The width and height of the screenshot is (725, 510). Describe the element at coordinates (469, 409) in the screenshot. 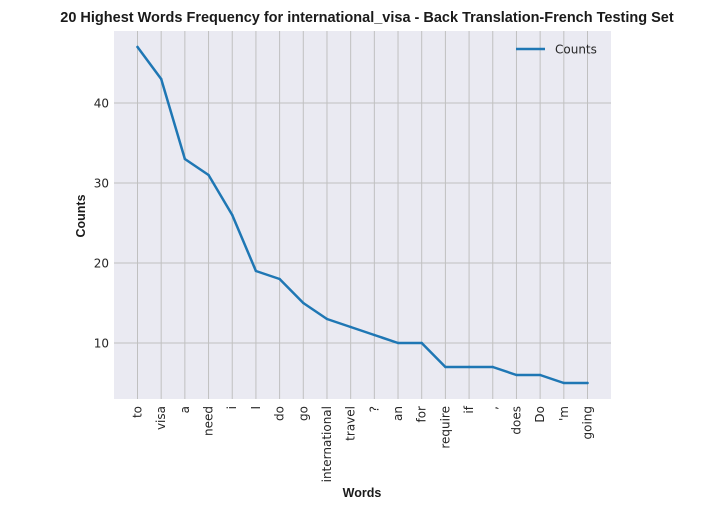

I see `x-tick-label: if` at that location.